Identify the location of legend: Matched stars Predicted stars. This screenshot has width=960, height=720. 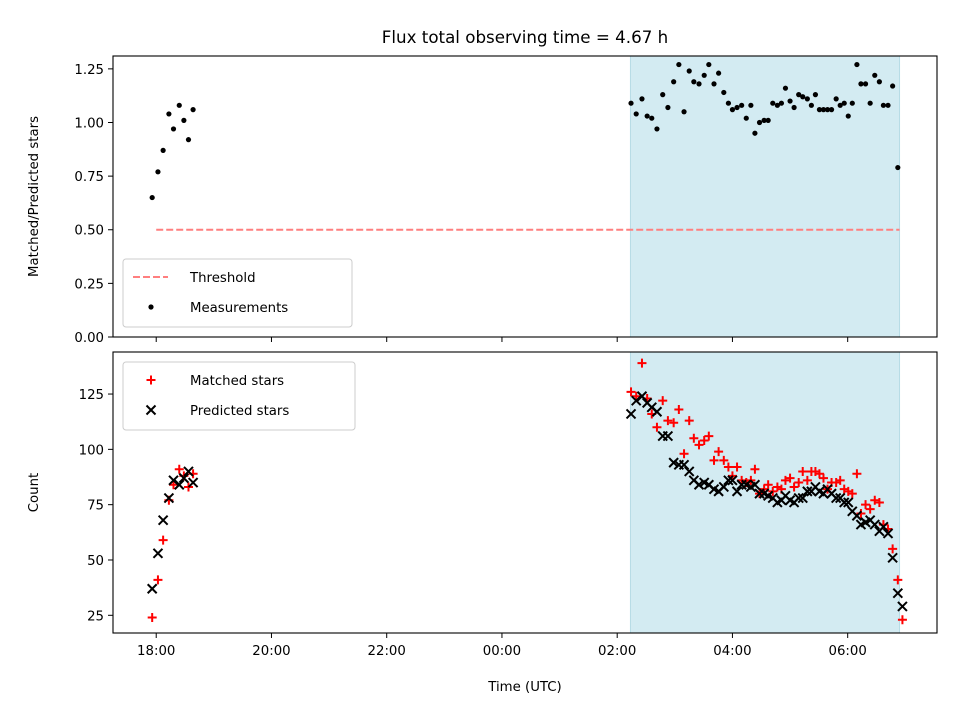
(239, 396).